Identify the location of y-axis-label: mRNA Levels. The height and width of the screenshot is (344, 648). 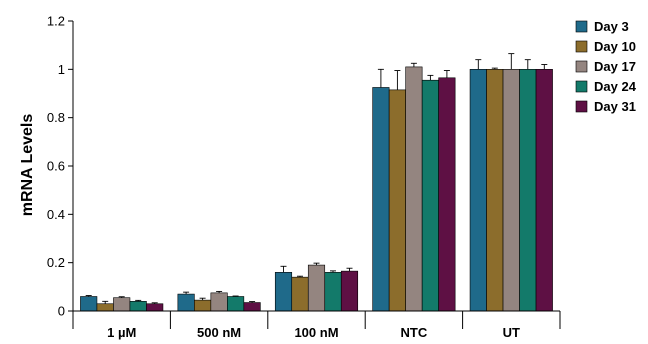
(27, 165).